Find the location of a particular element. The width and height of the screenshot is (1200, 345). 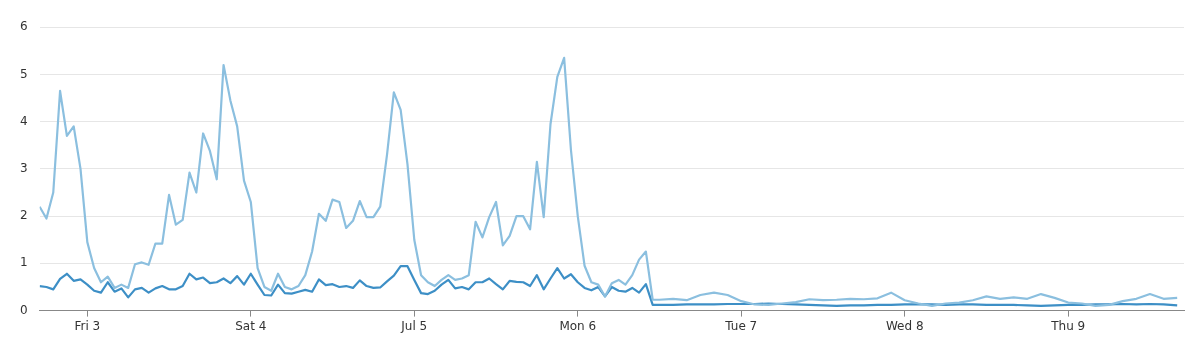

y-tick-label: 1 is located at coordinates (23, 262).